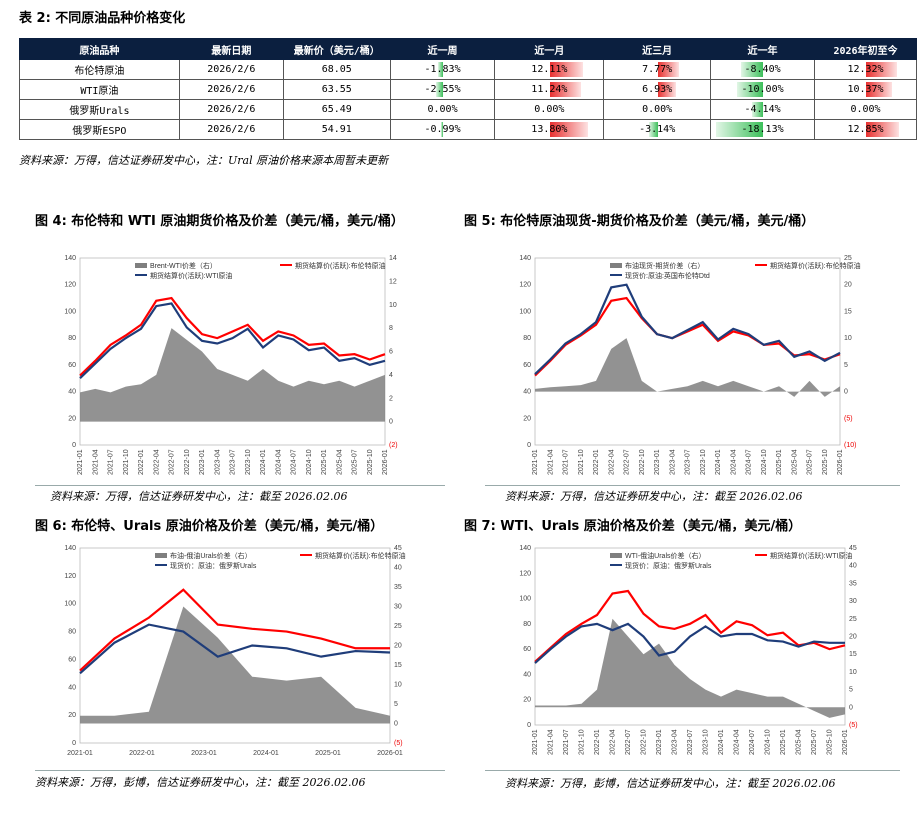 The image size is (917, 815). Describe the element at coordinates (393, 445) in the screenshot. I see `y2-tick-label: (2)` at that location.